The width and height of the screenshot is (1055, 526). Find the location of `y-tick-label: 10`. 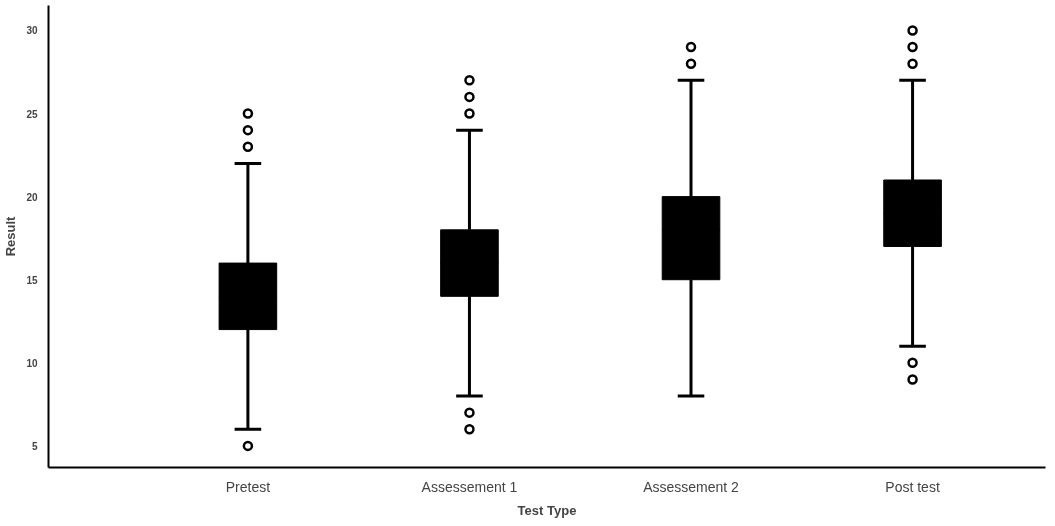

y-tick-label: 10 is located at coordinates (32, 363).